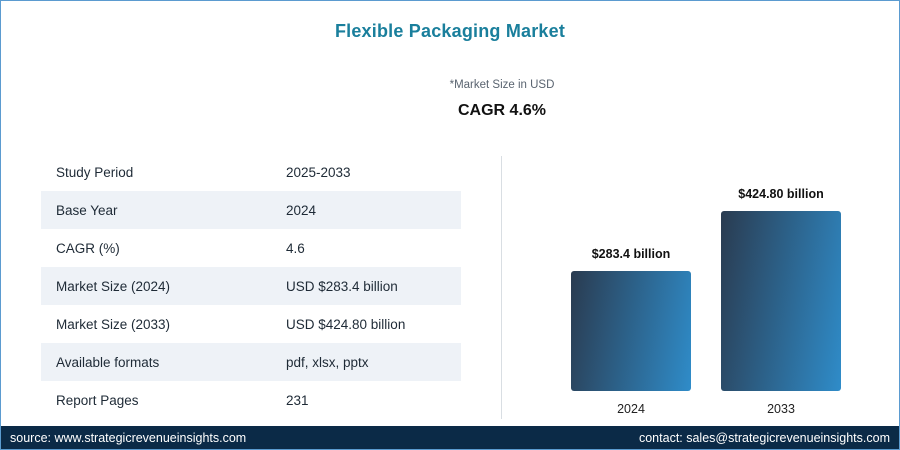 The height and width of the screenshot is (450, 900). I want to click on table-row: Market Size (2024) USD $283.4 billion, so click(251, 286).